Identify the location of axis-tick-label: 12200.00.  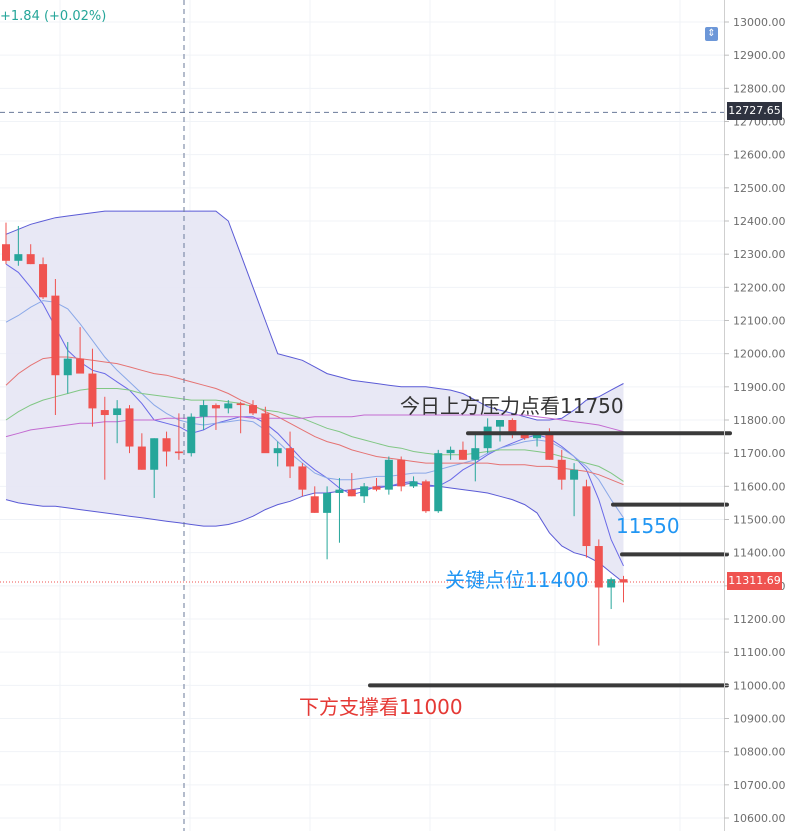
(759, 287).